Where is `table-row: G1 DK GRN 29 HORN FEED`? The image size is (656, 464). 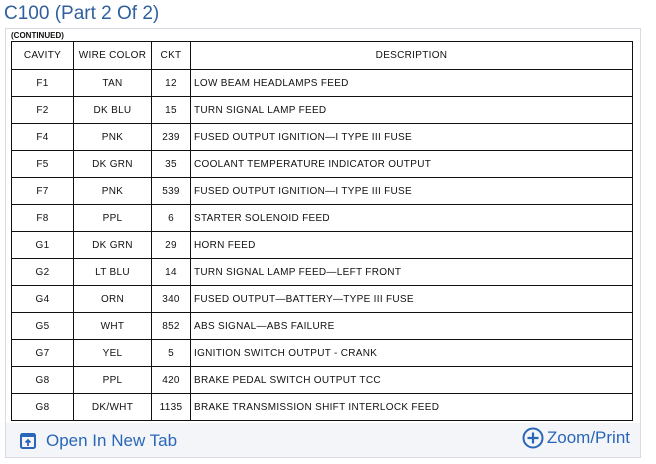 table-row: G1 DK GRN 29 HORN FEED is located at coordinates (322, 245).